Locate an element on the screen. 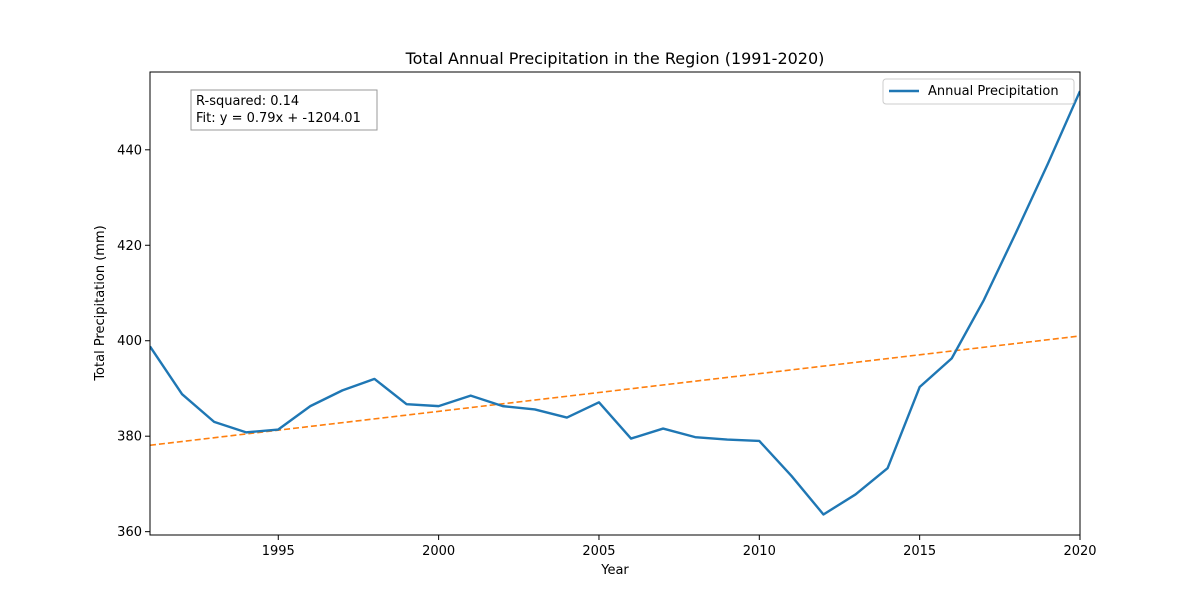 This screenshot has height=600, width=1200. x-tick-label: 2010 is located at coordinates (759, 551).